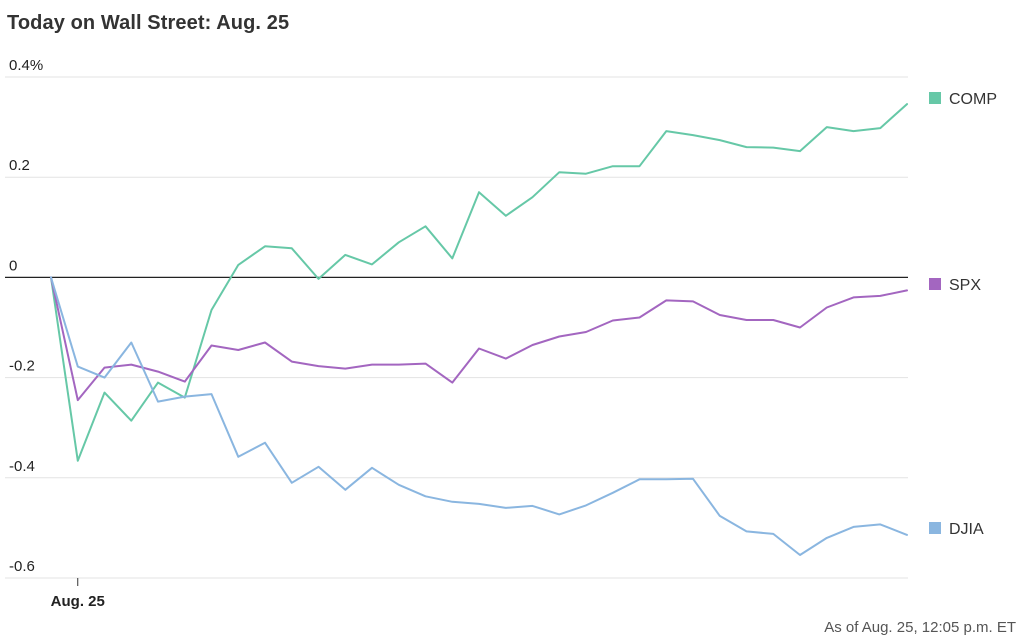 This screenshot has width=1024, height=640. What do you see at coordinates (973, 99) in the screenshot?
I see `legend-label-comp: COMP` at bounding box center [973, 99].